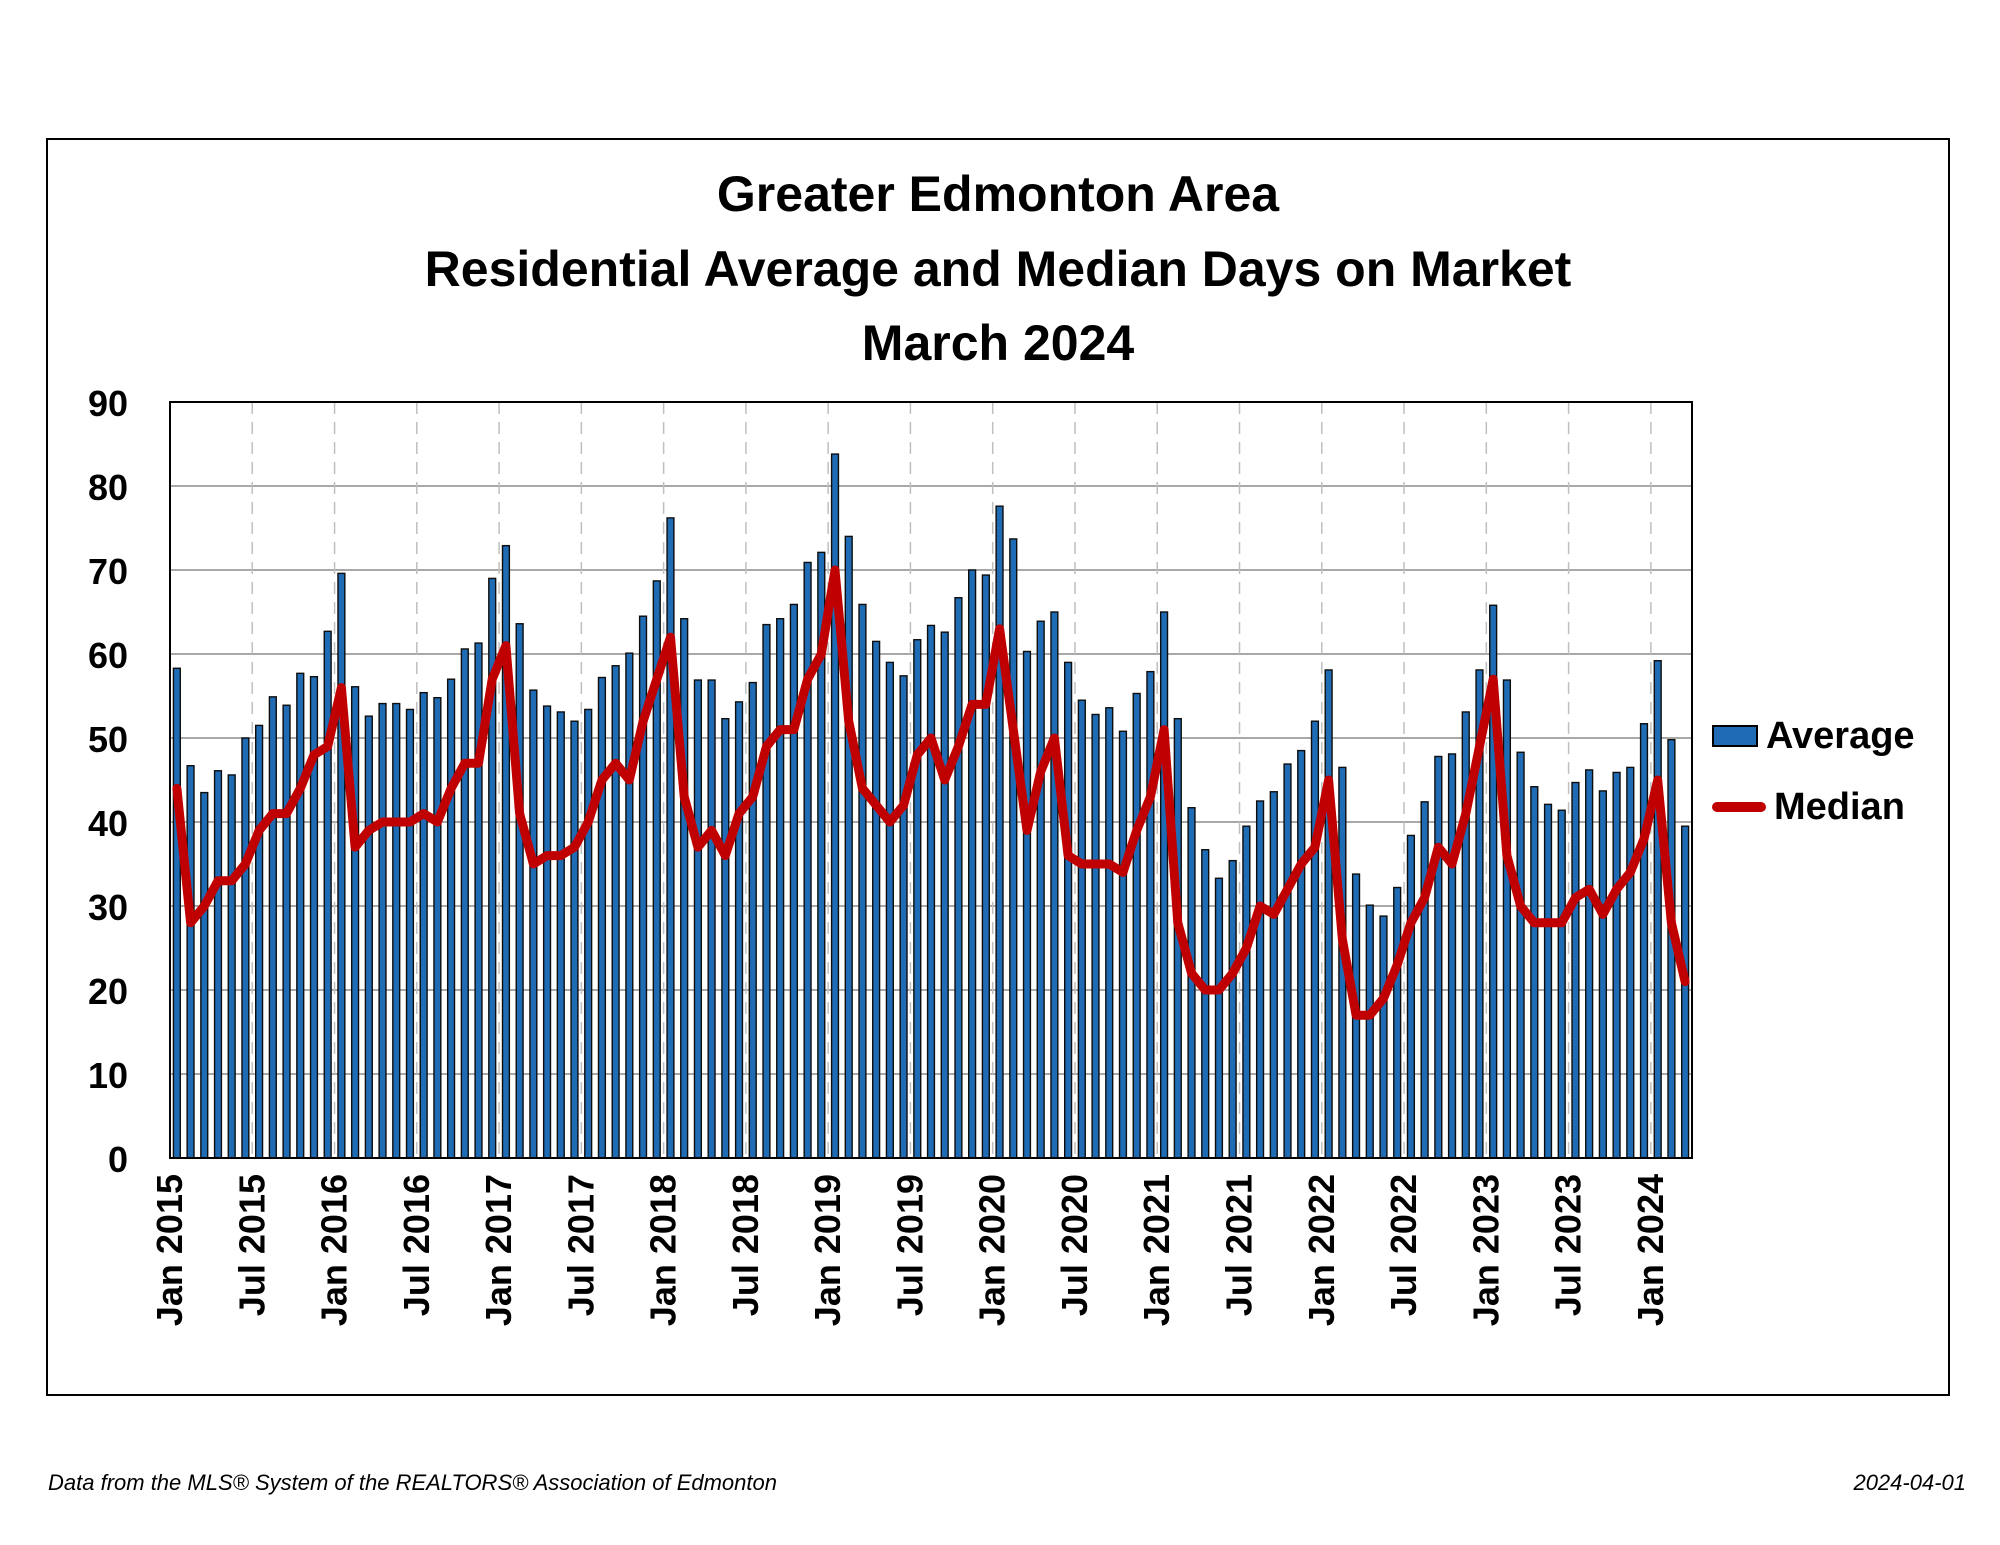 The image size is (2000, 1545). Describe the element at coordinates (416, 1245) in the screenshot. I see `x-tick-label: Jul 2016` at that location.